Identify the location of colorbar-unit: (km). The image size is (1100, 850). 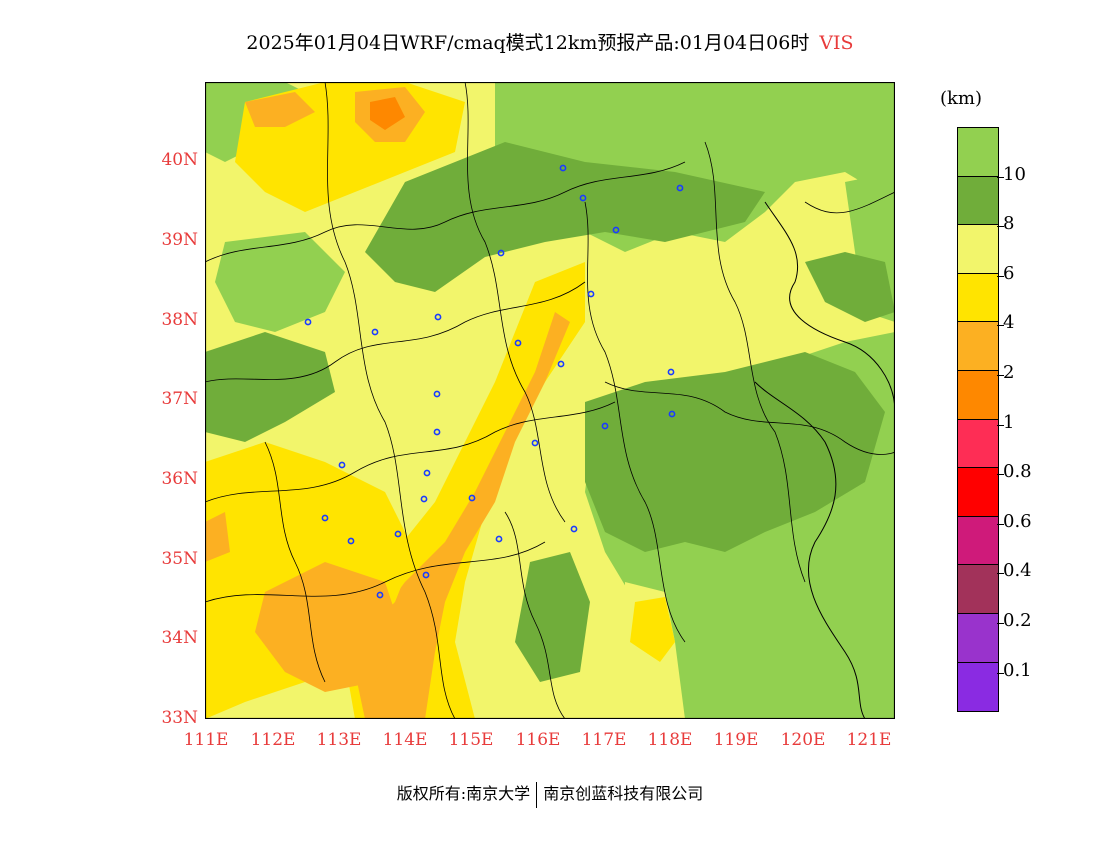
(961, 98).